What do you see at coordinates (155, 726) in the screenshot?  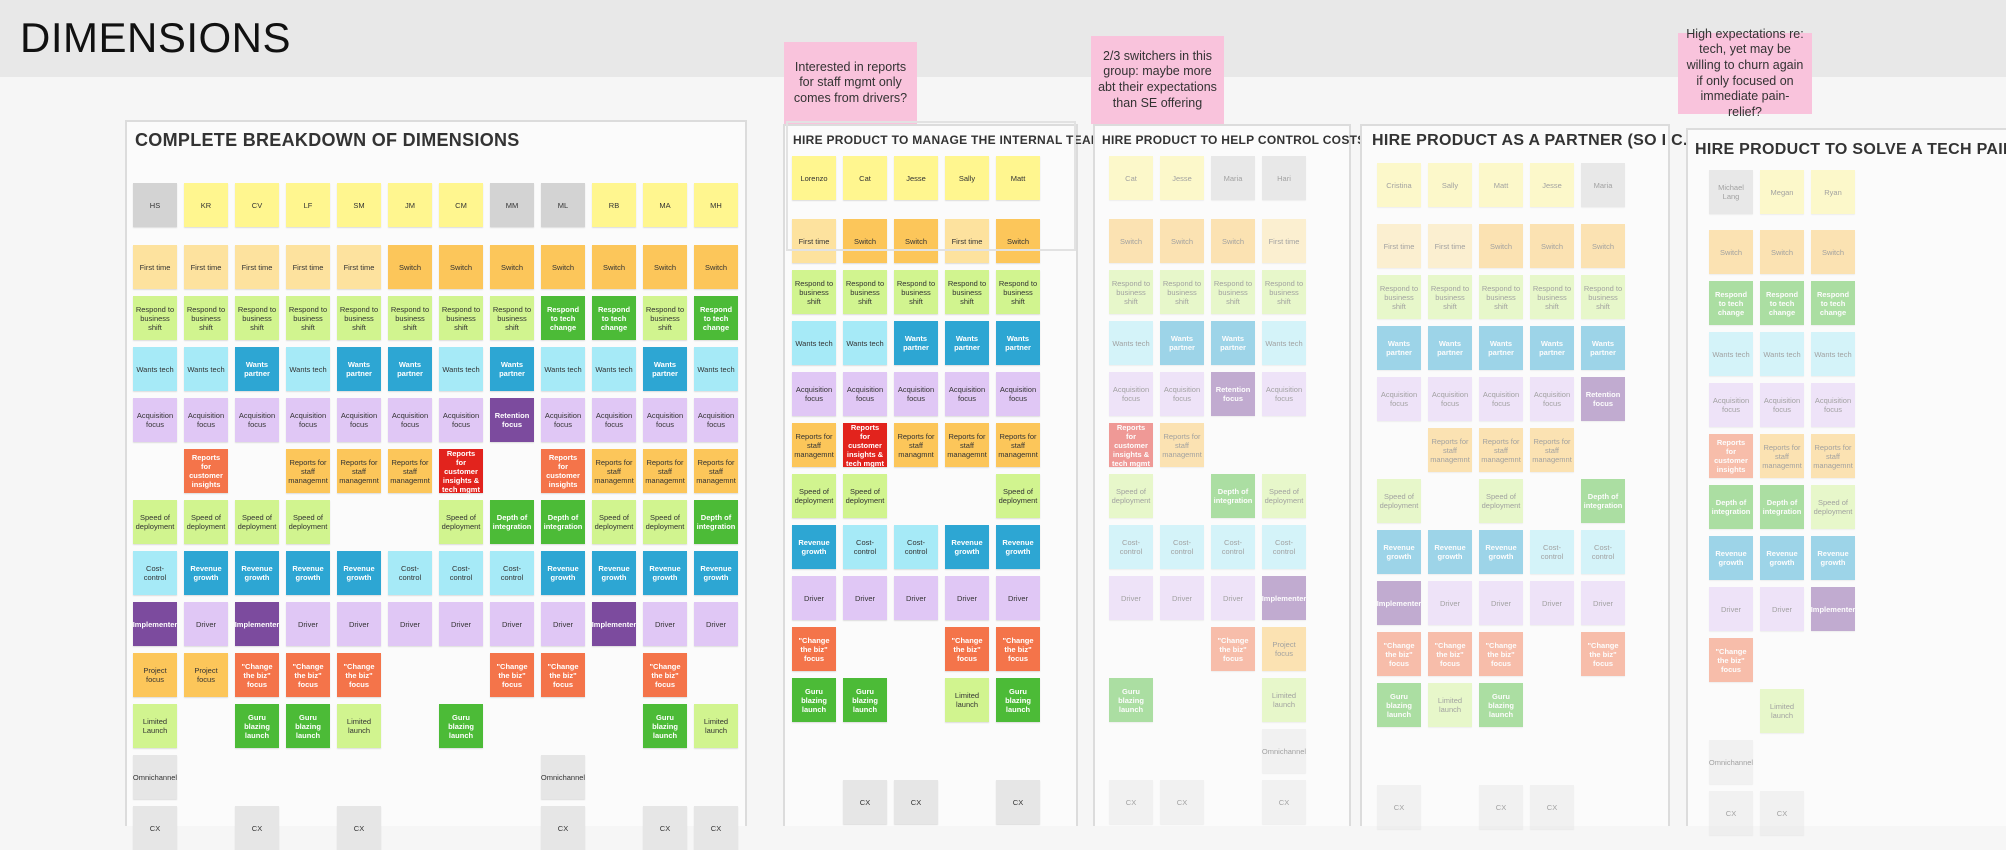 I see `sticky-note: Limited Launch` at bounding box center [155, 726].